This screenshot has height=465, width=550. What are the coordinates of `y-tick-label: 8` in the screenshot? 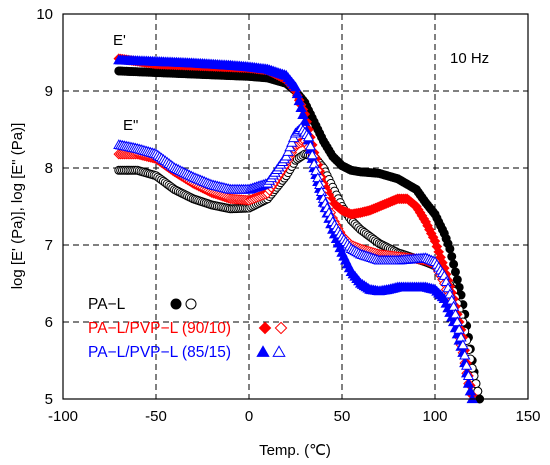 It's located at (49, 168).